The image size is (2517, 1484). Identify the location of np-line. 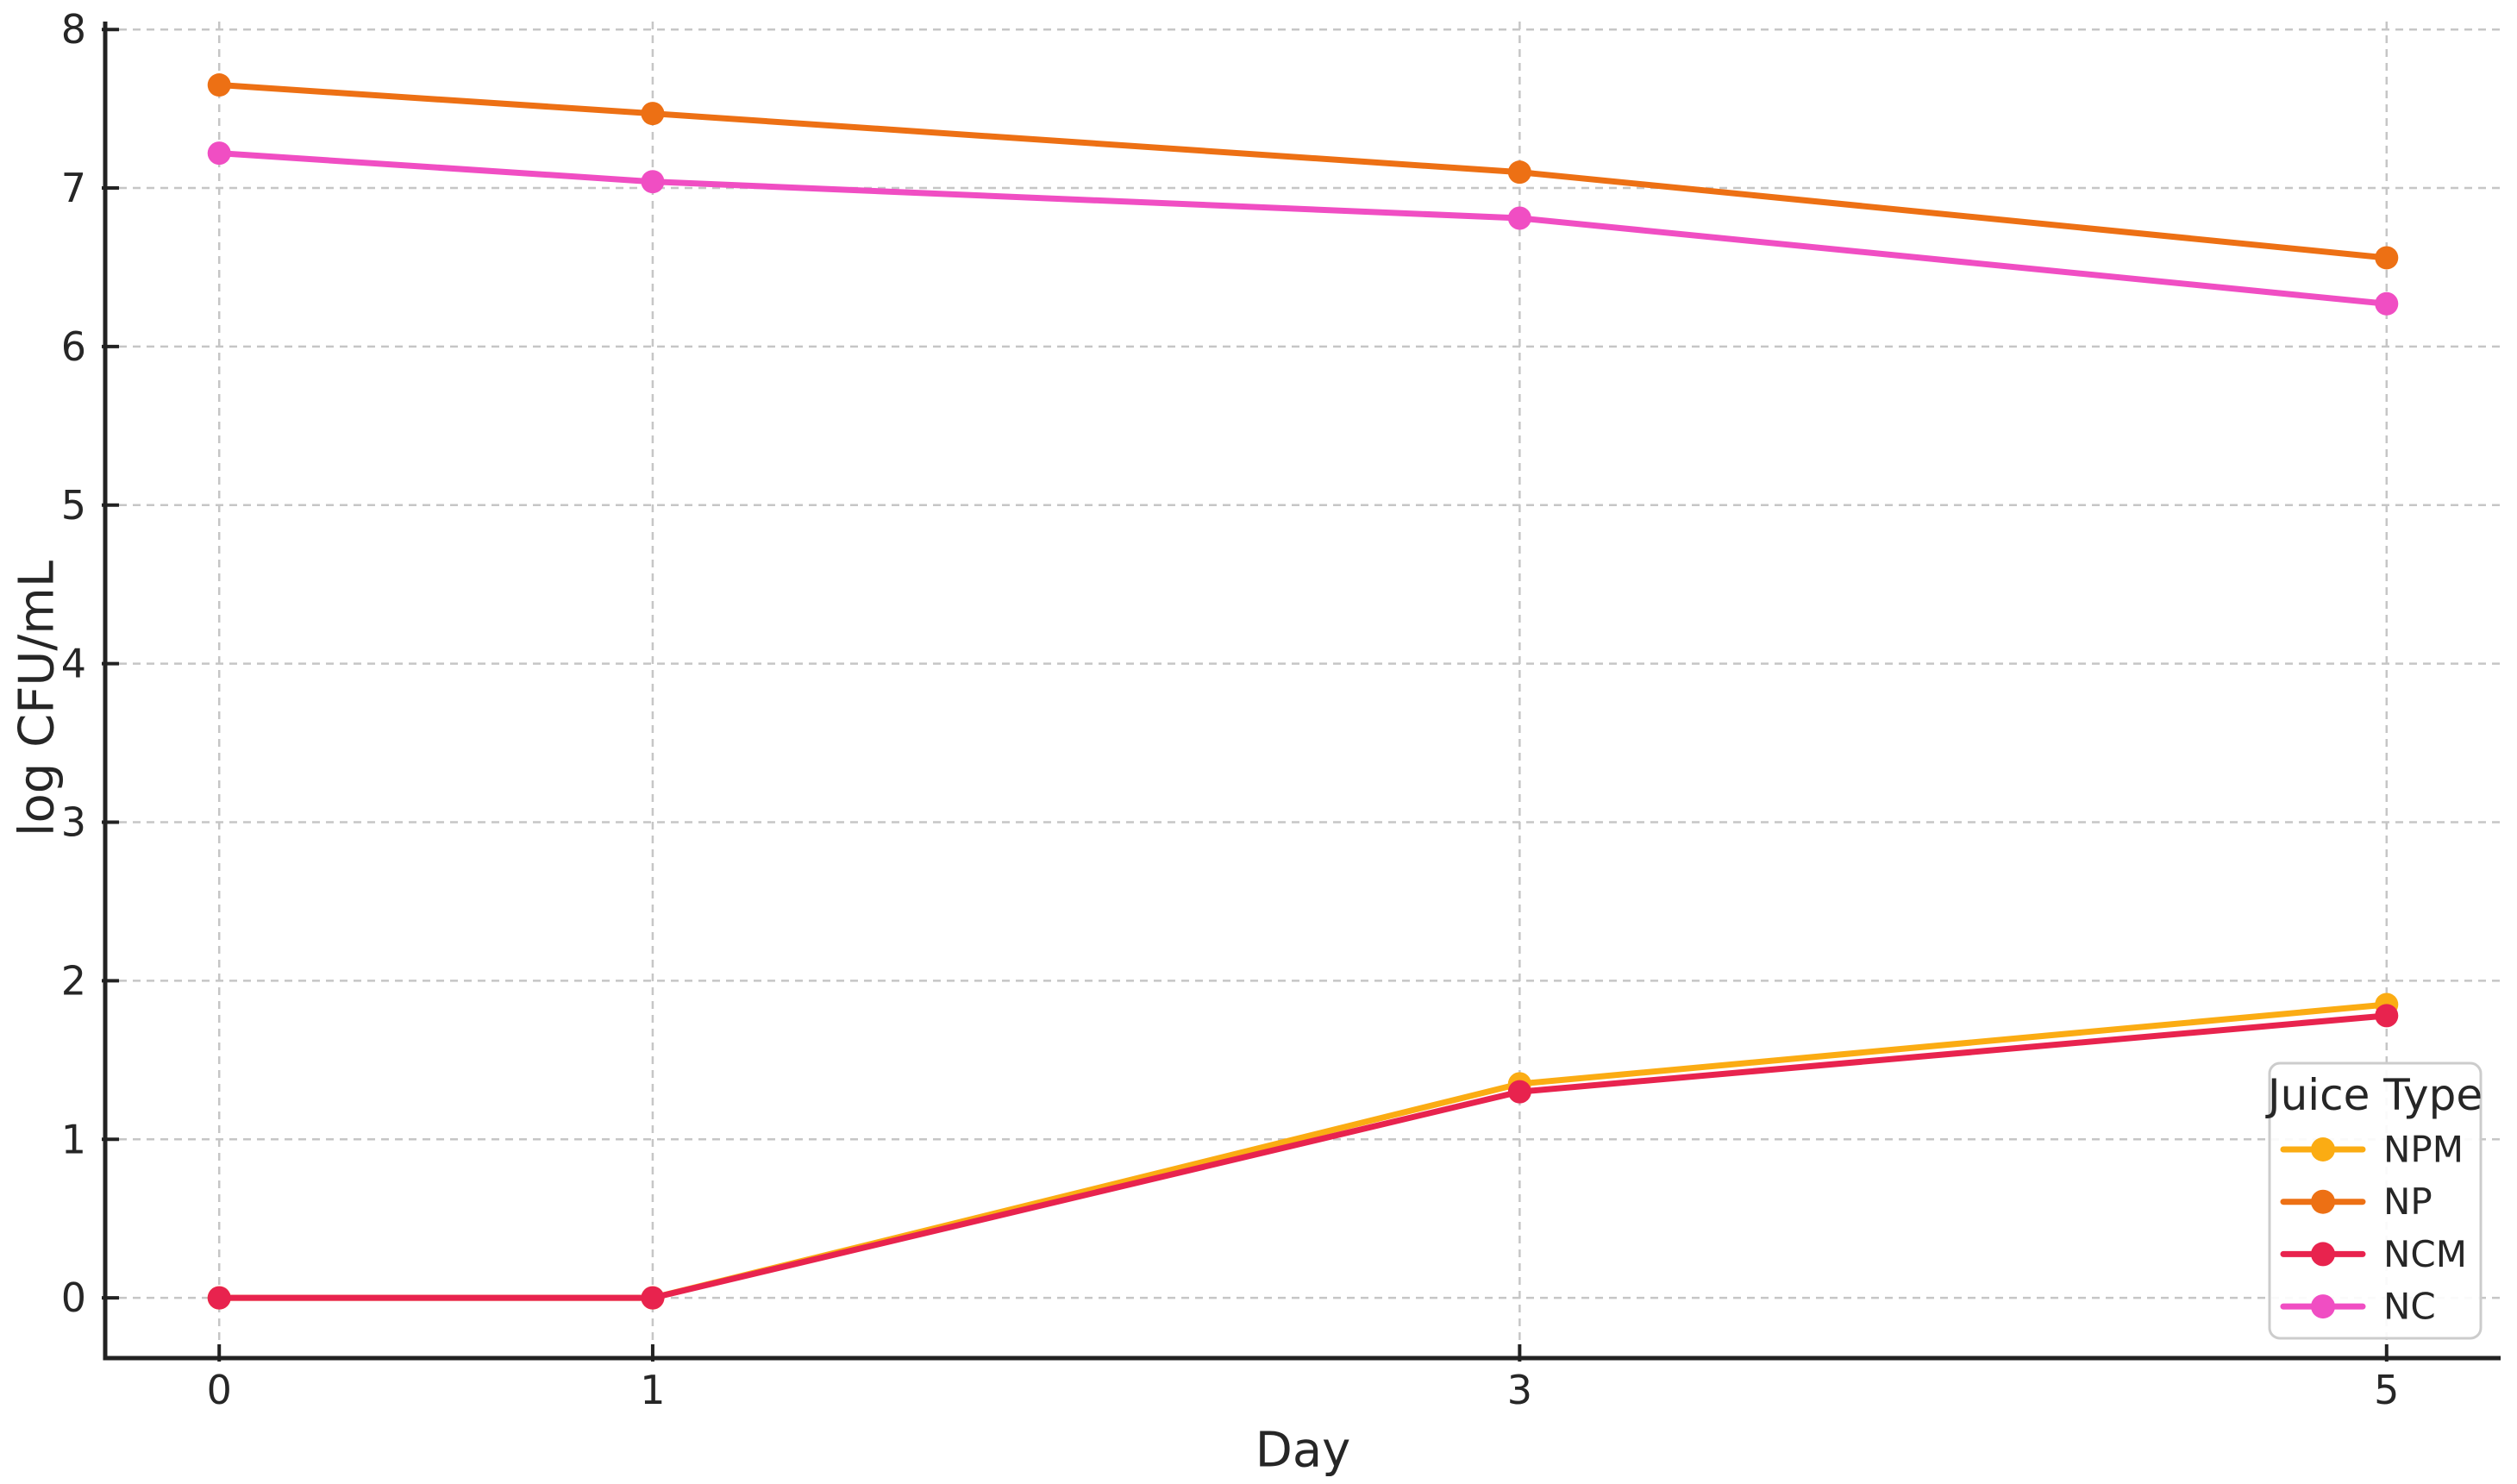
(1303, 171).